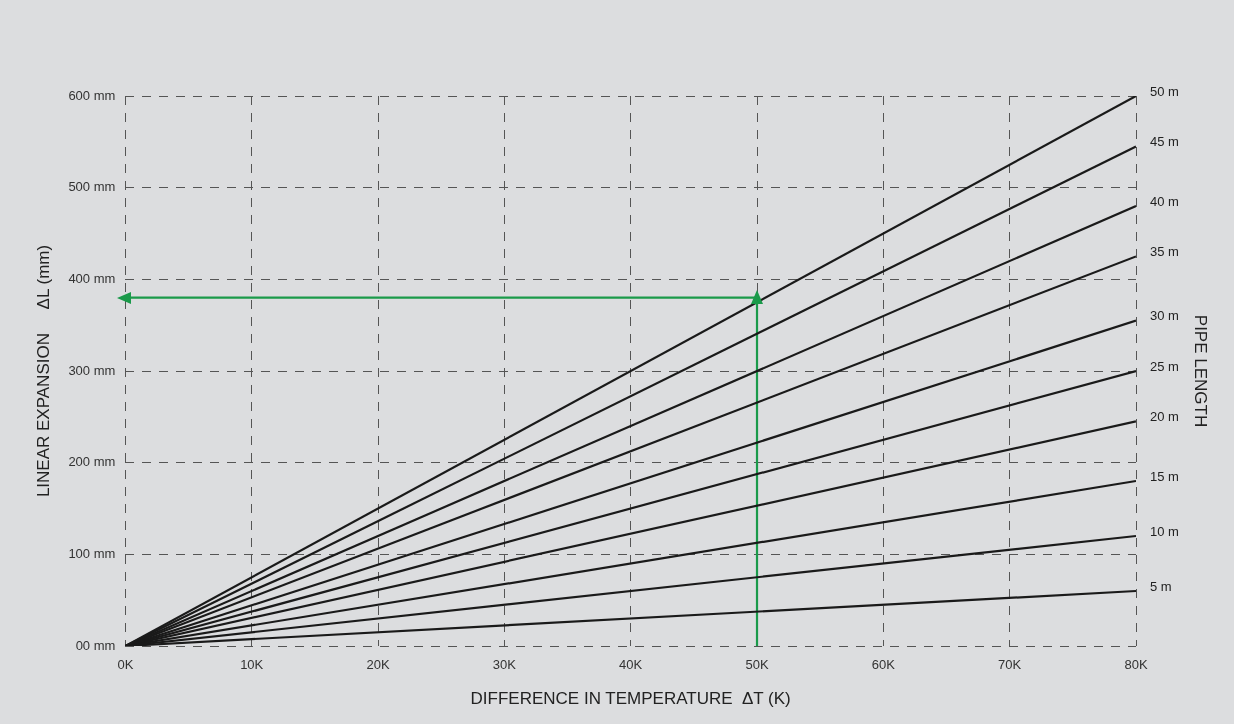 The image size is (1234, 724). What do you see at coordinates (1164, 316) in the screenshot?
I see `series-label: 30 m` at bounding box center [1164, 316].